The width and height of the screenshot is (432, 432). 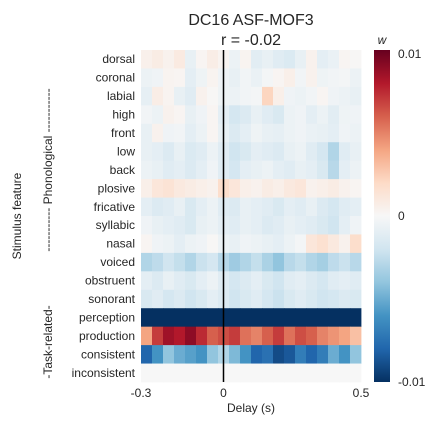 What do you see at coordinates (120, 244) in the screenshot?
I see `row-label-nasal: nasal` at bounding box center [120, 244].